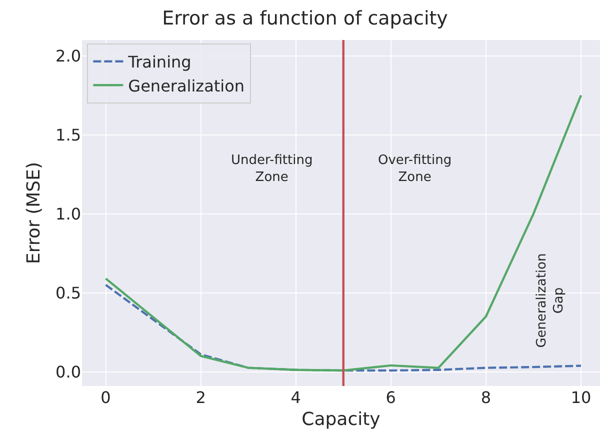 The height and width of the screenshot is (444, 610). What do you see at coordinates (68, 56) in the screenshot?
I see `y-tick-label: 2.0` at bounding box center [68, 56].